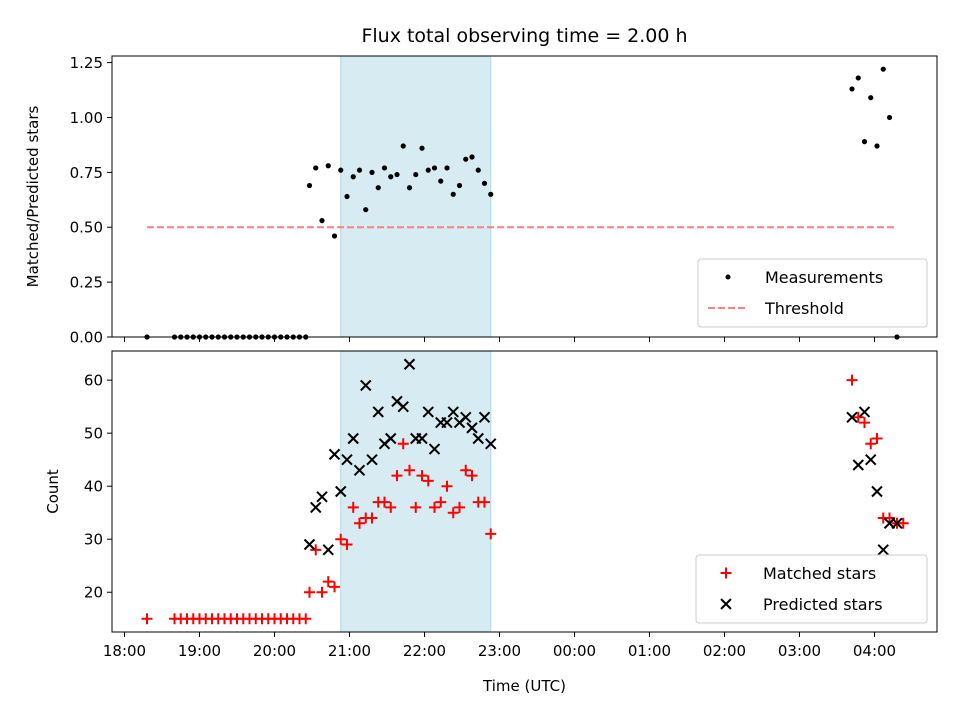 The width and height of the screenshot is (960, 720). I want to click on xtick-label: 03:00, so click(799, 651).